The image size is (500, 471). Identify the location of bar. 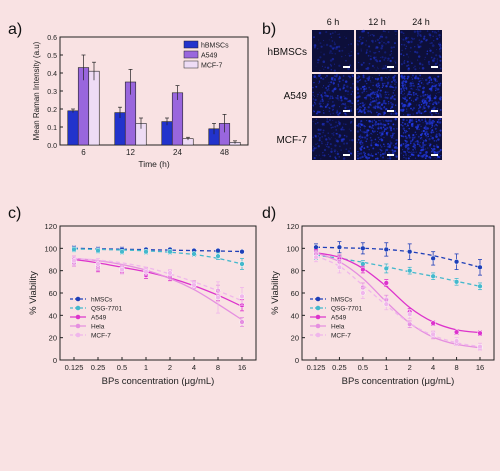
(177, 119).